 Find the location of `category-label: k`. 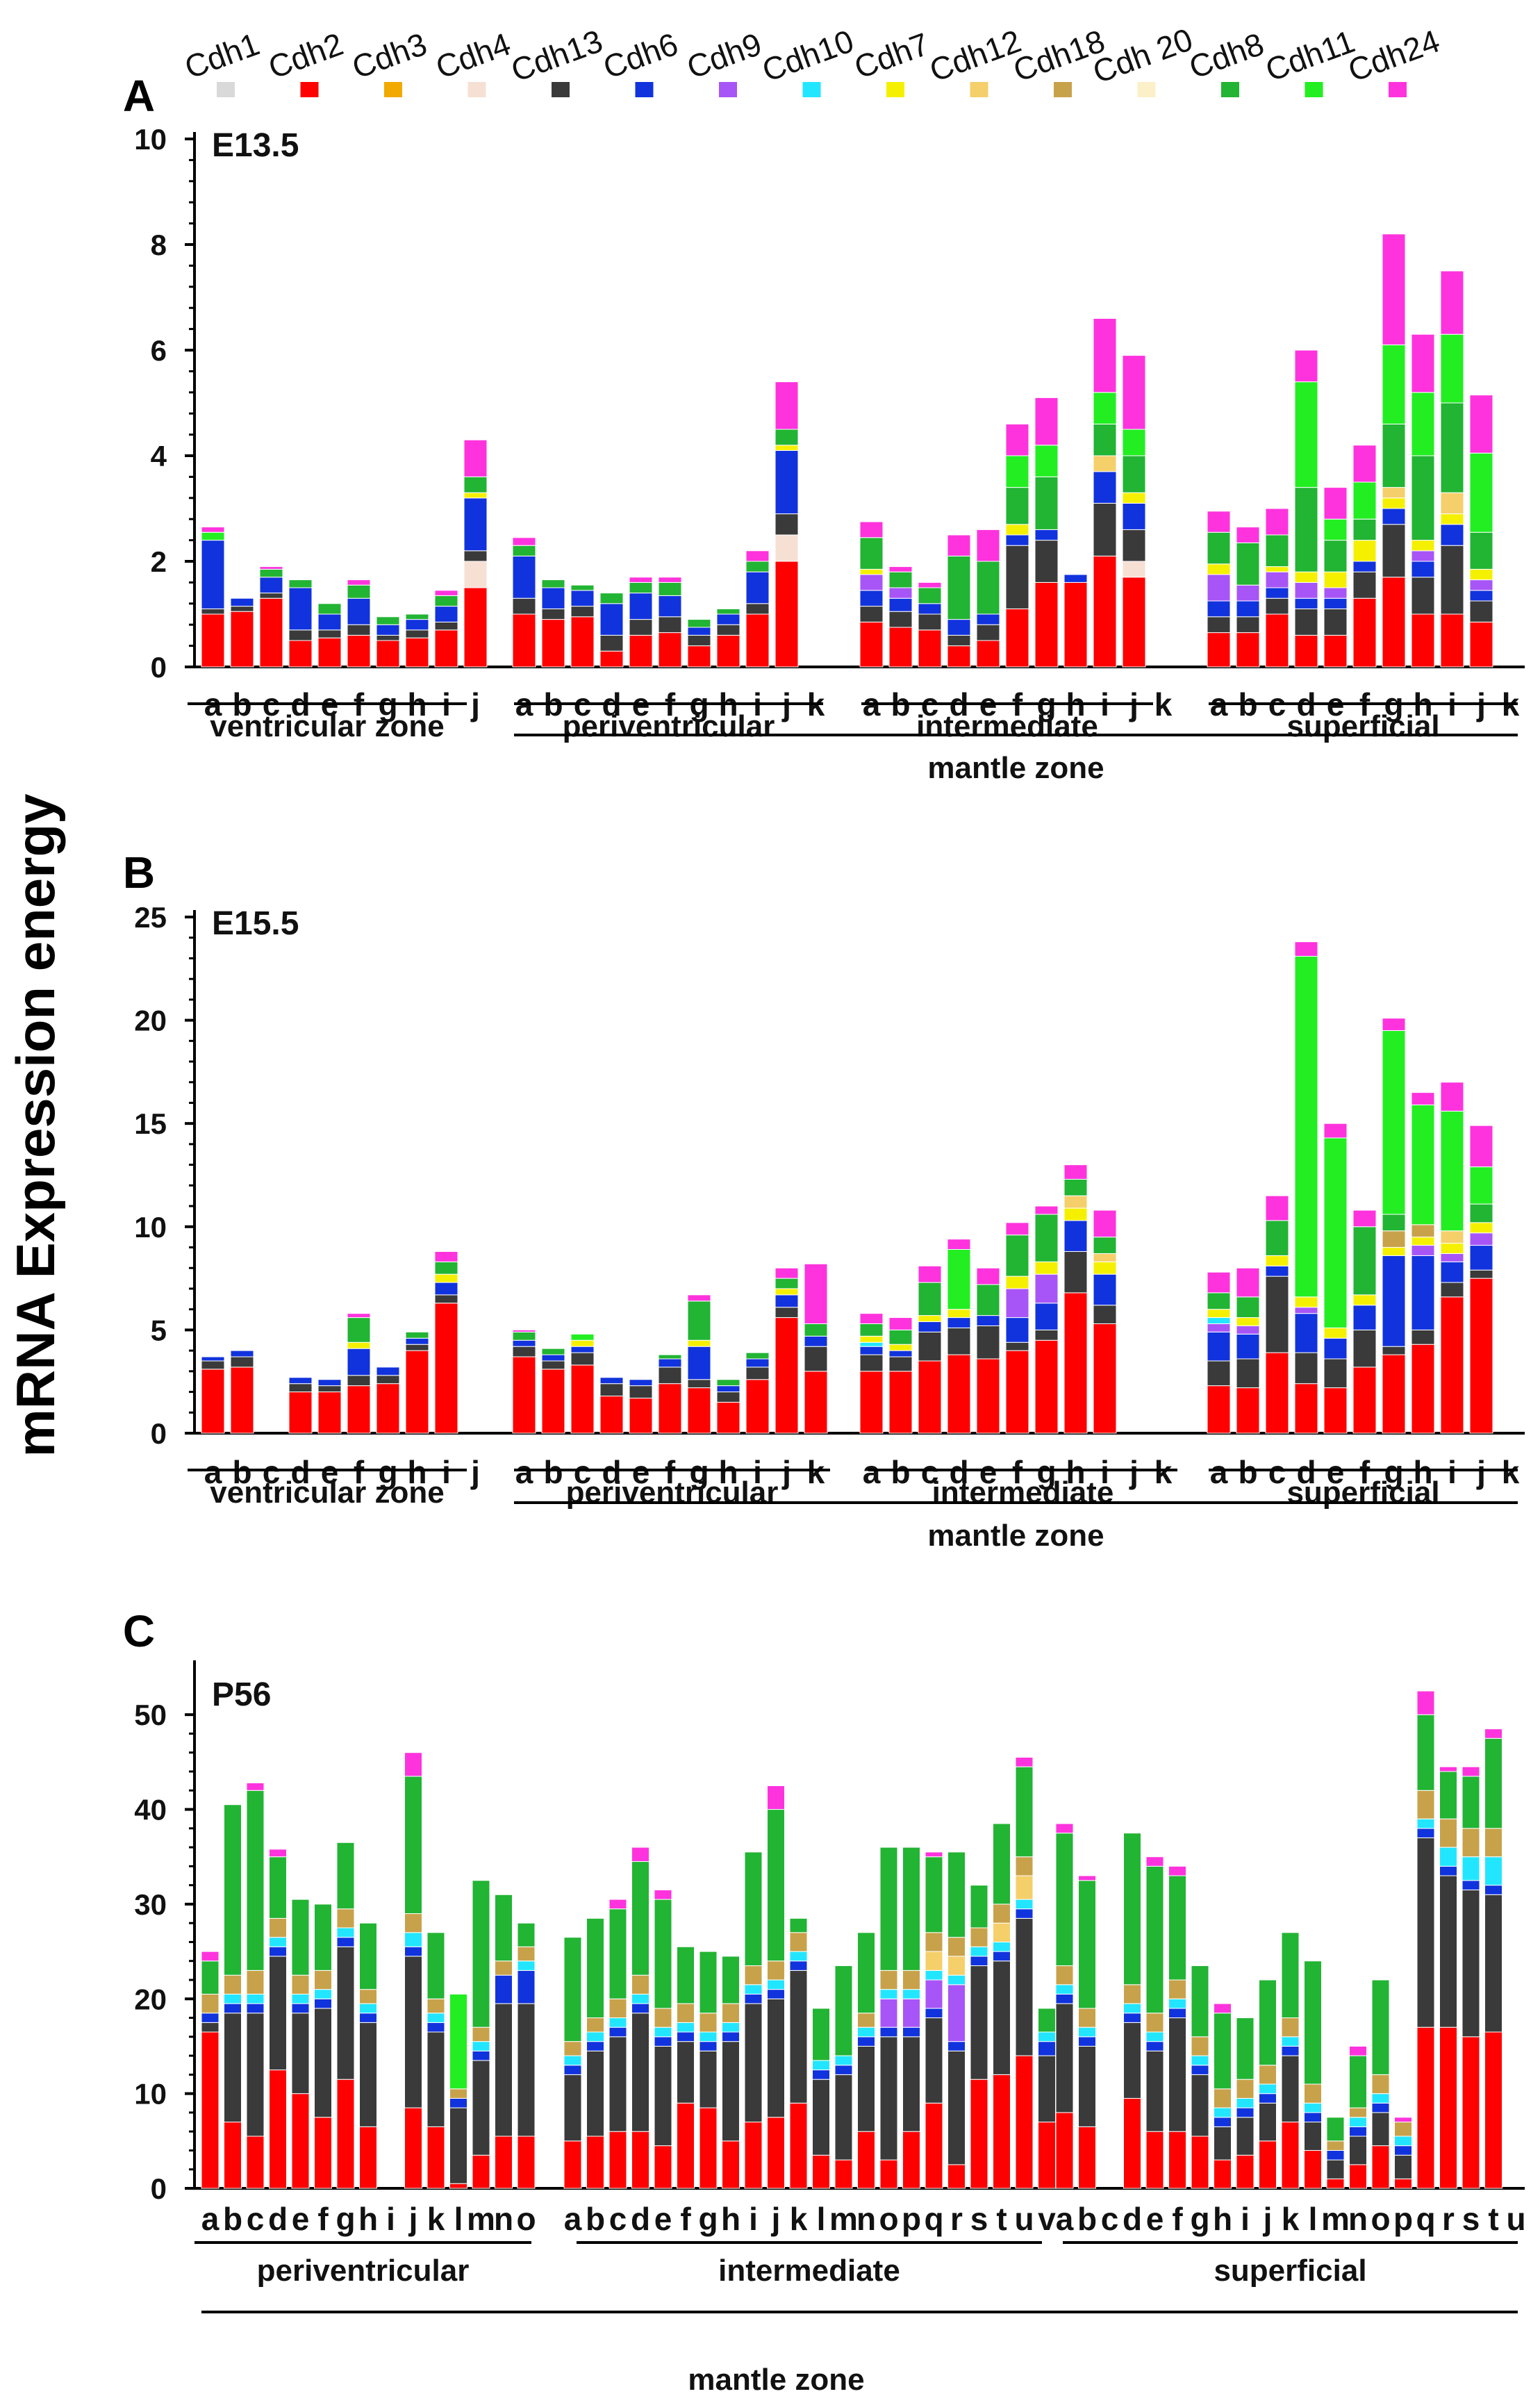

category-label: k is located at coordinates (1291, 2219).